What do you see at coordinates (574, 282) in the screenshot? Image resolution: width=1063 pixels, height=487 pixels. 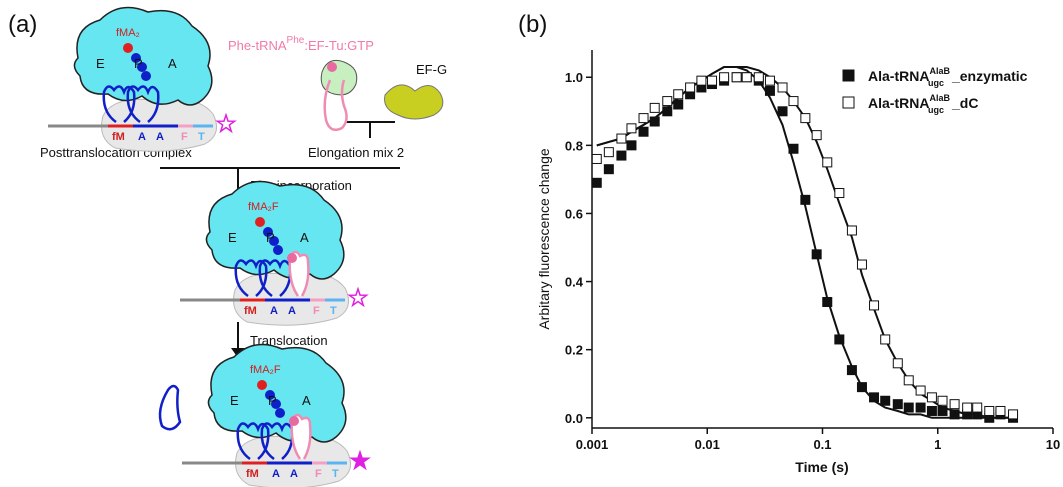 I see `y-tick-label: 0.4` at bounding box center [574, 282].